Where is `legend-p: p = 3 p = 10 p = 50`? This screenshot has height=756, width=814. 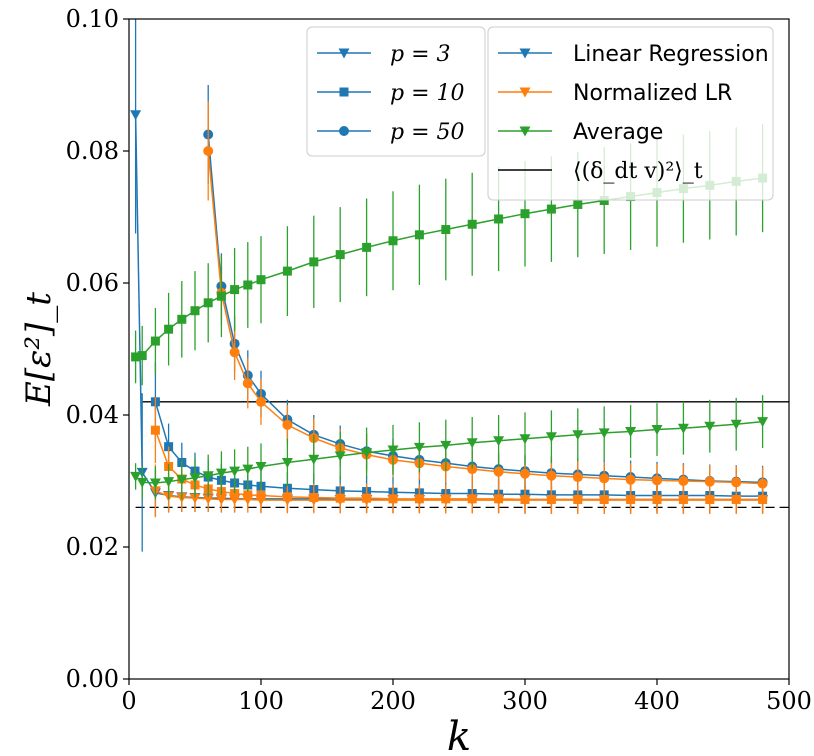
legend-p: p = 3 p = 10 p = 50 is located at coordinates (396, 91).